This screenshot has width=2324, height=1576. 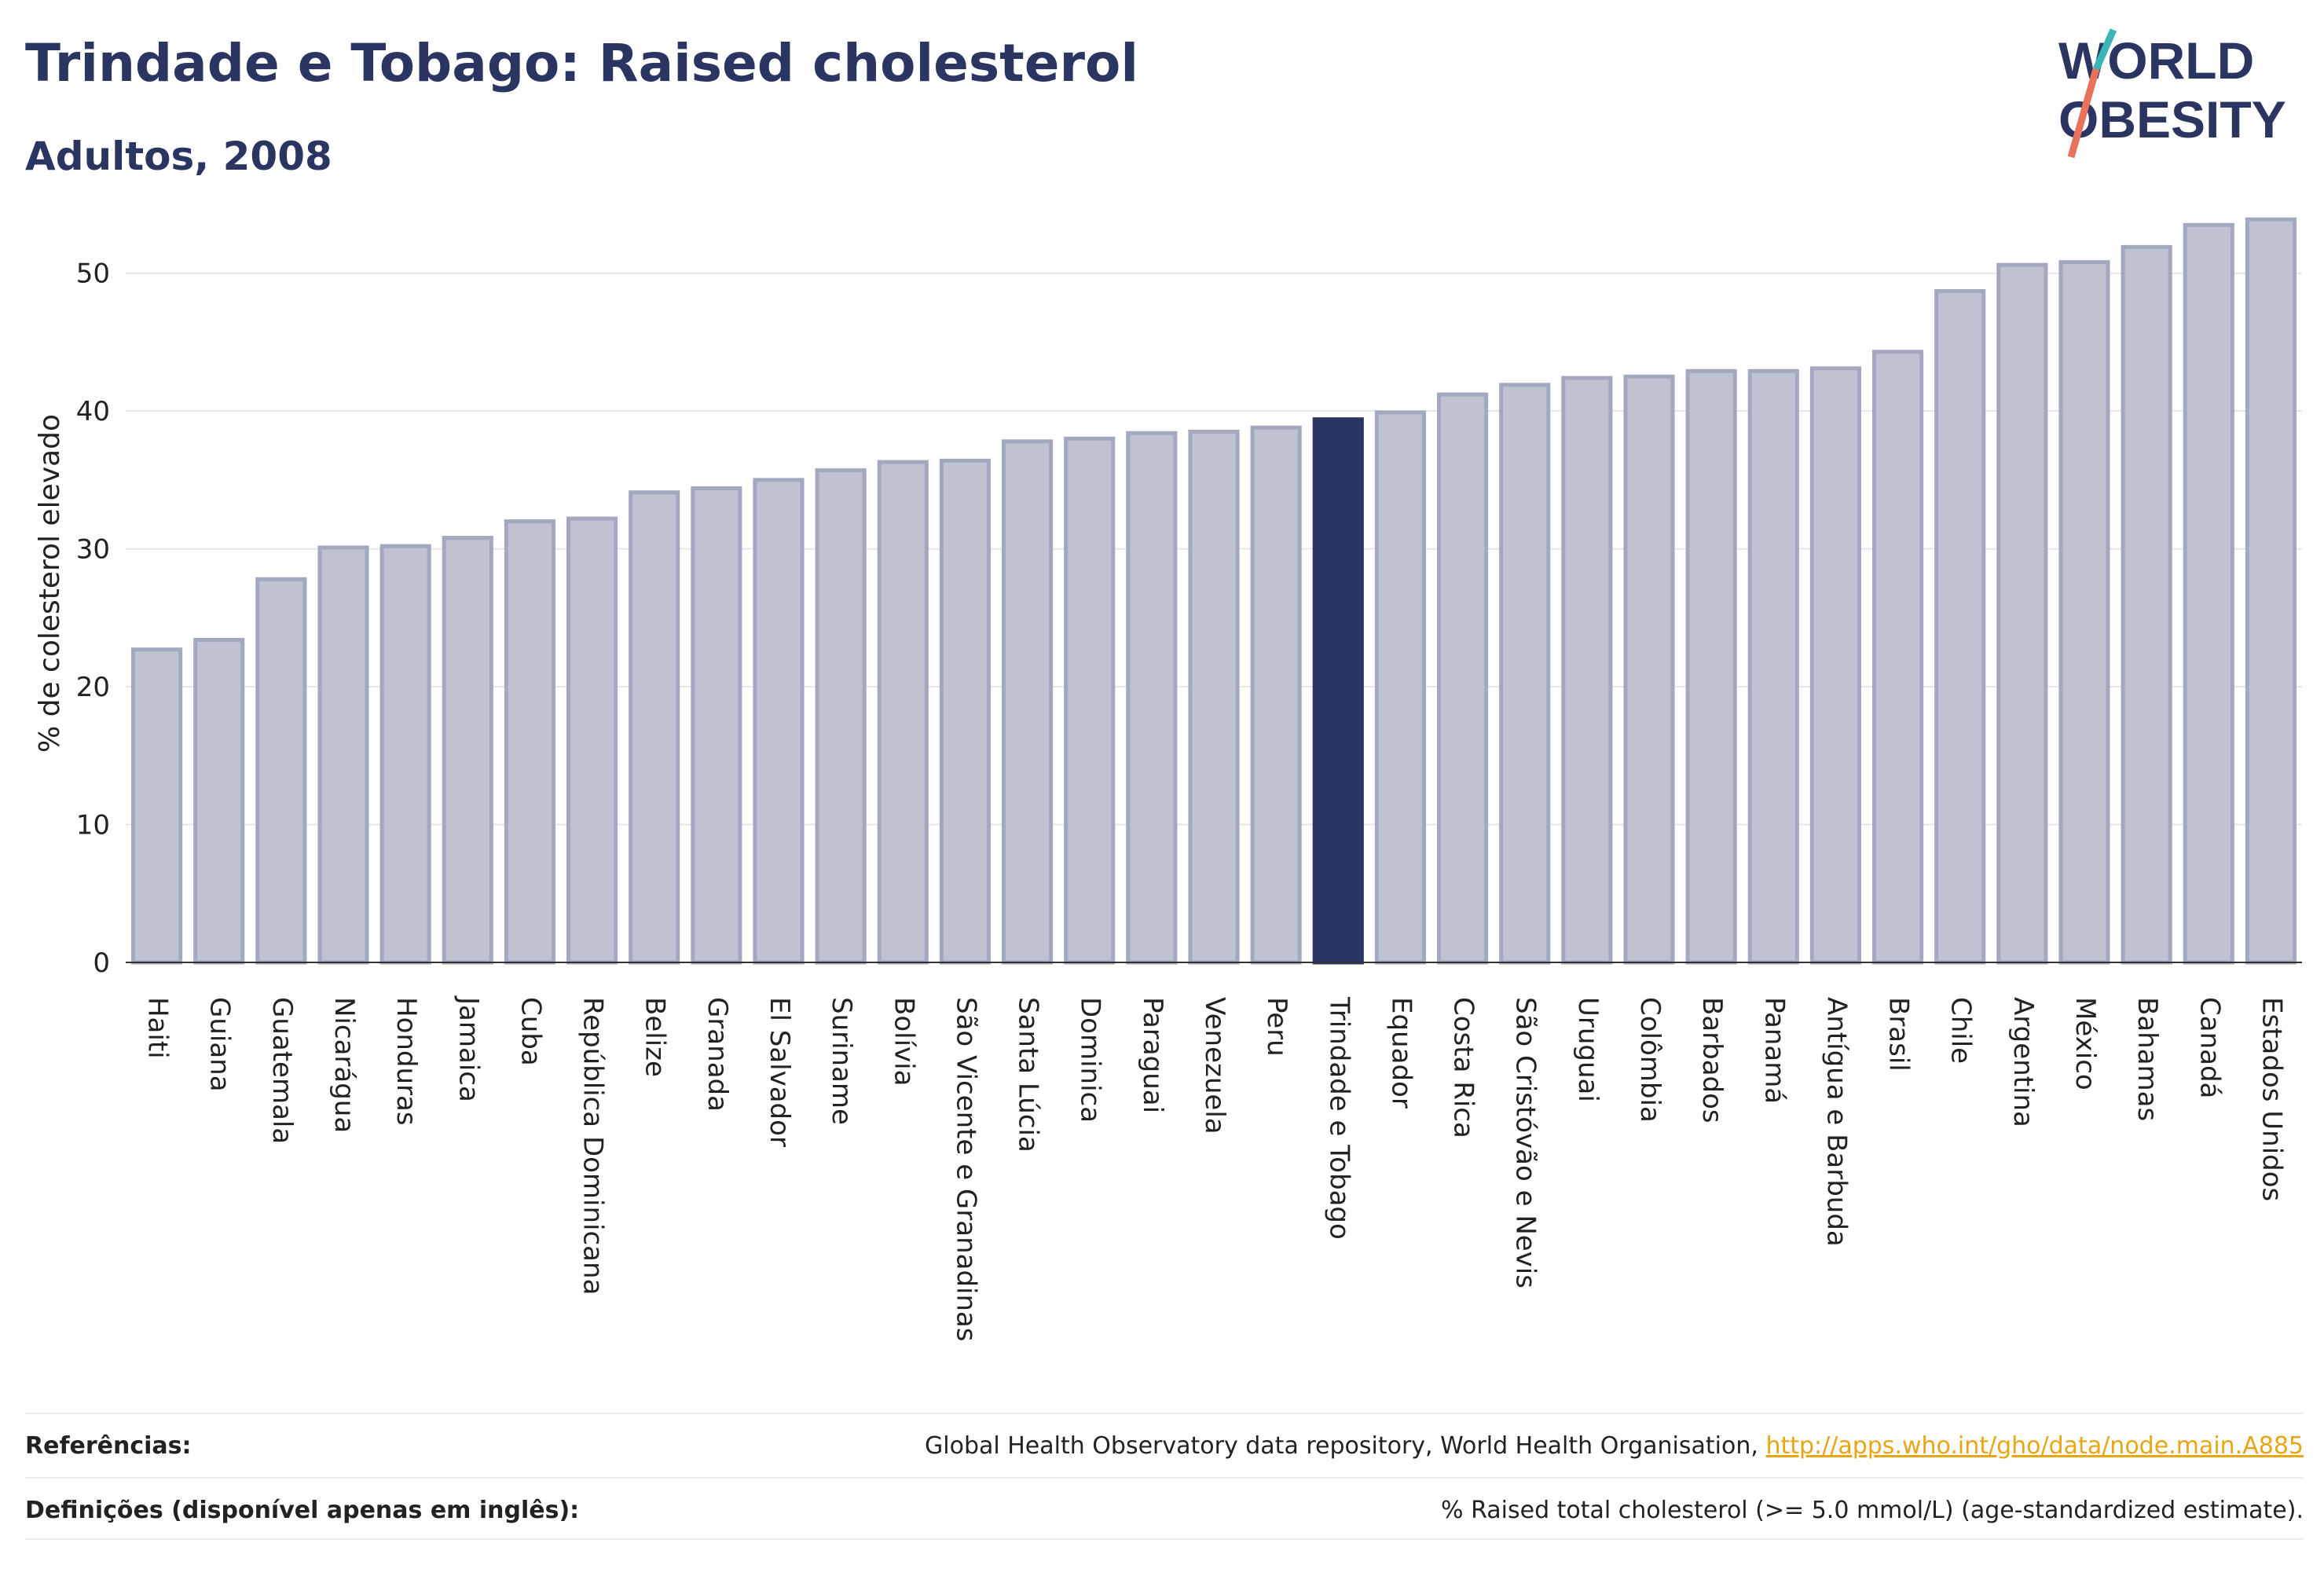 What do you see at coordinates (1090, 1060) in the screenshot?
I see `x-tick-label: Dominica` at bounding box center [1090, 1060].